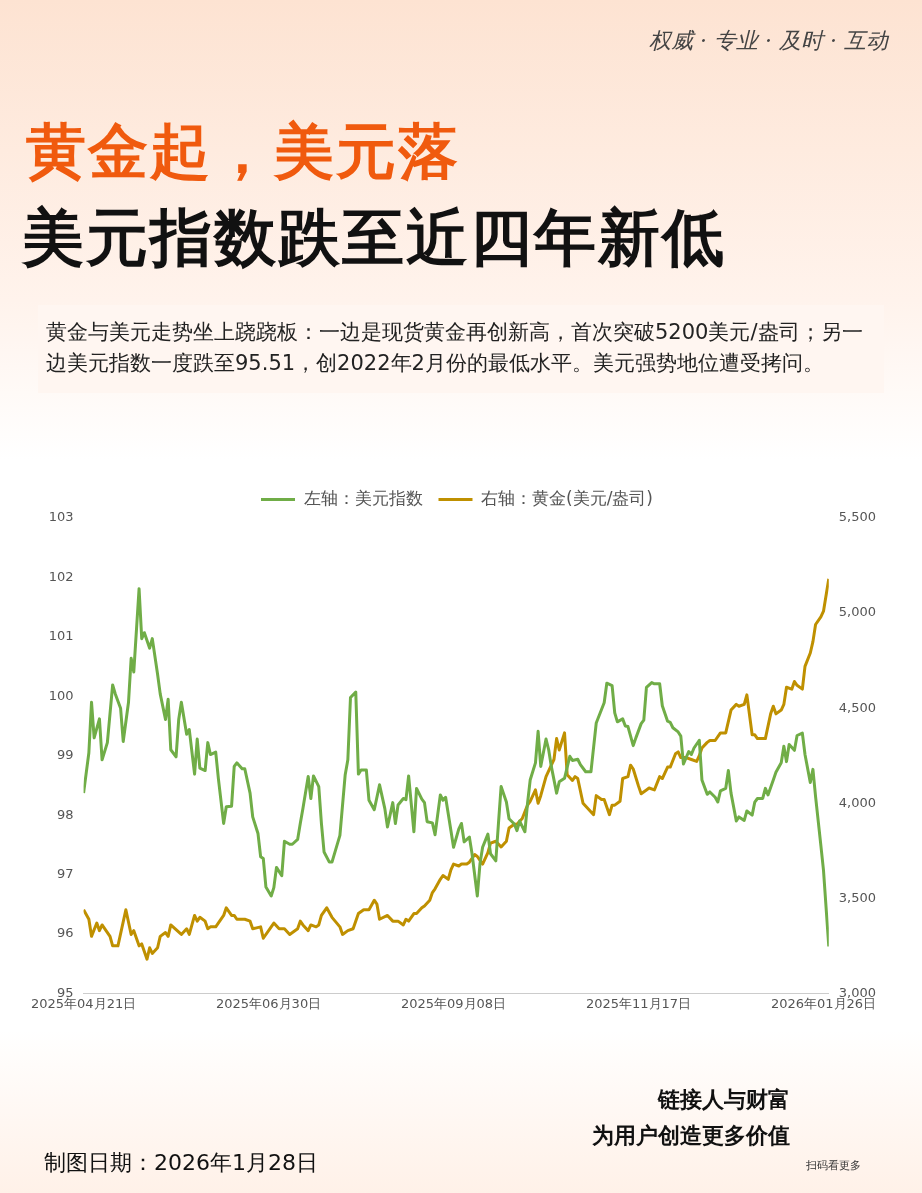  I want to click on y-tick-label: 101, so click(61, 636).